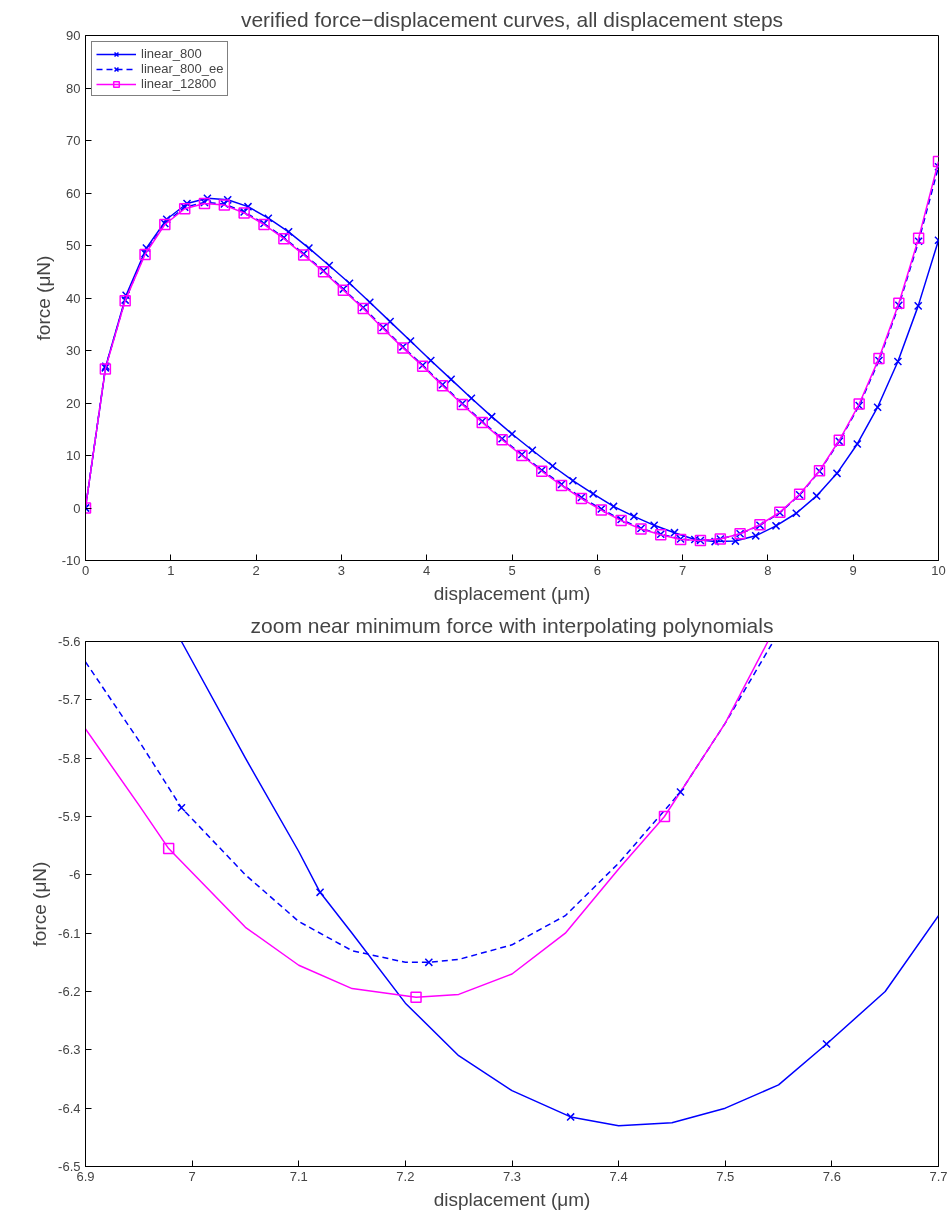  Describe the element at coordinates (853, 570) in the screenshot. I see `x-tick-label: 9` at that location.